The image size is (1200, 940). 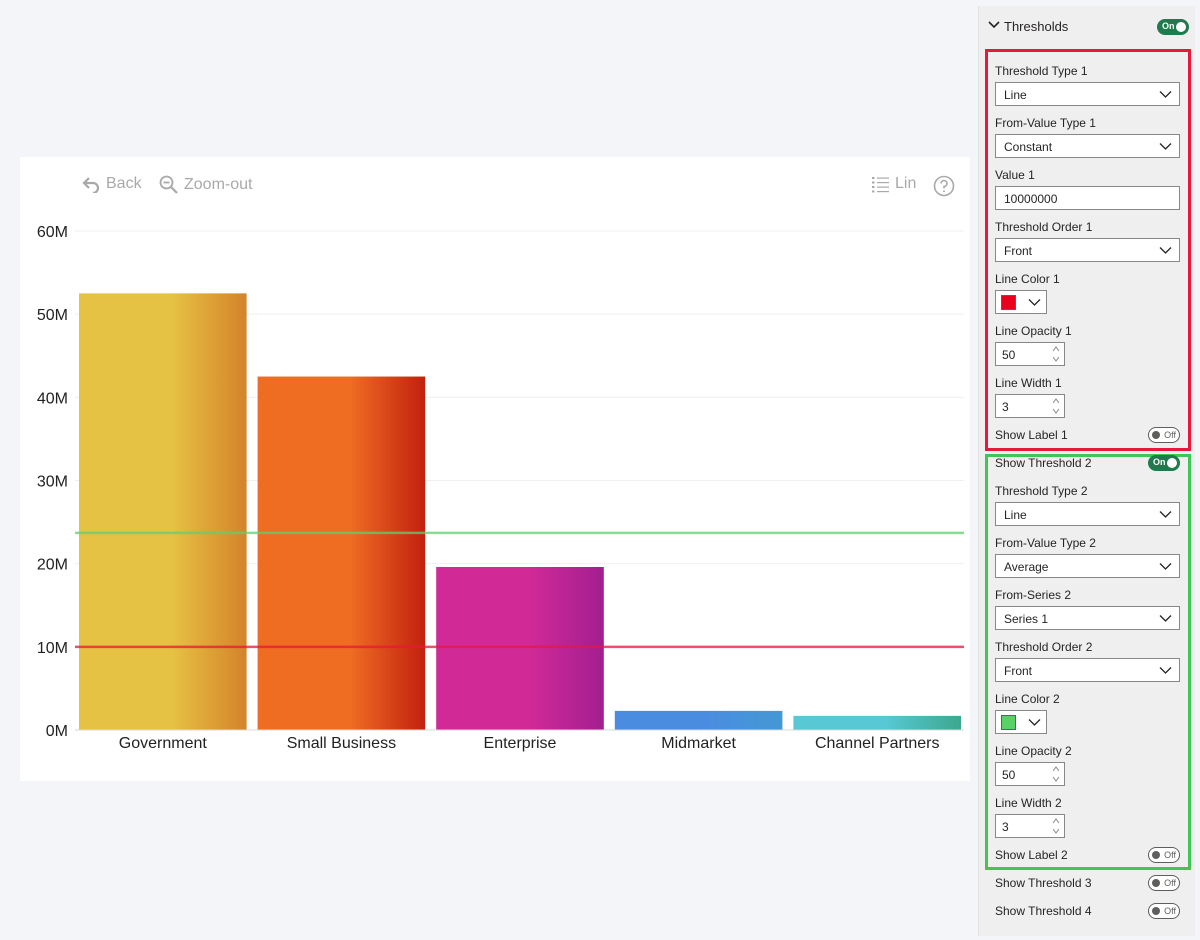 What do you see at coordinates (124, 183) in the screenshot?
I see `back-label: Back` at bounding box center [124, 183].